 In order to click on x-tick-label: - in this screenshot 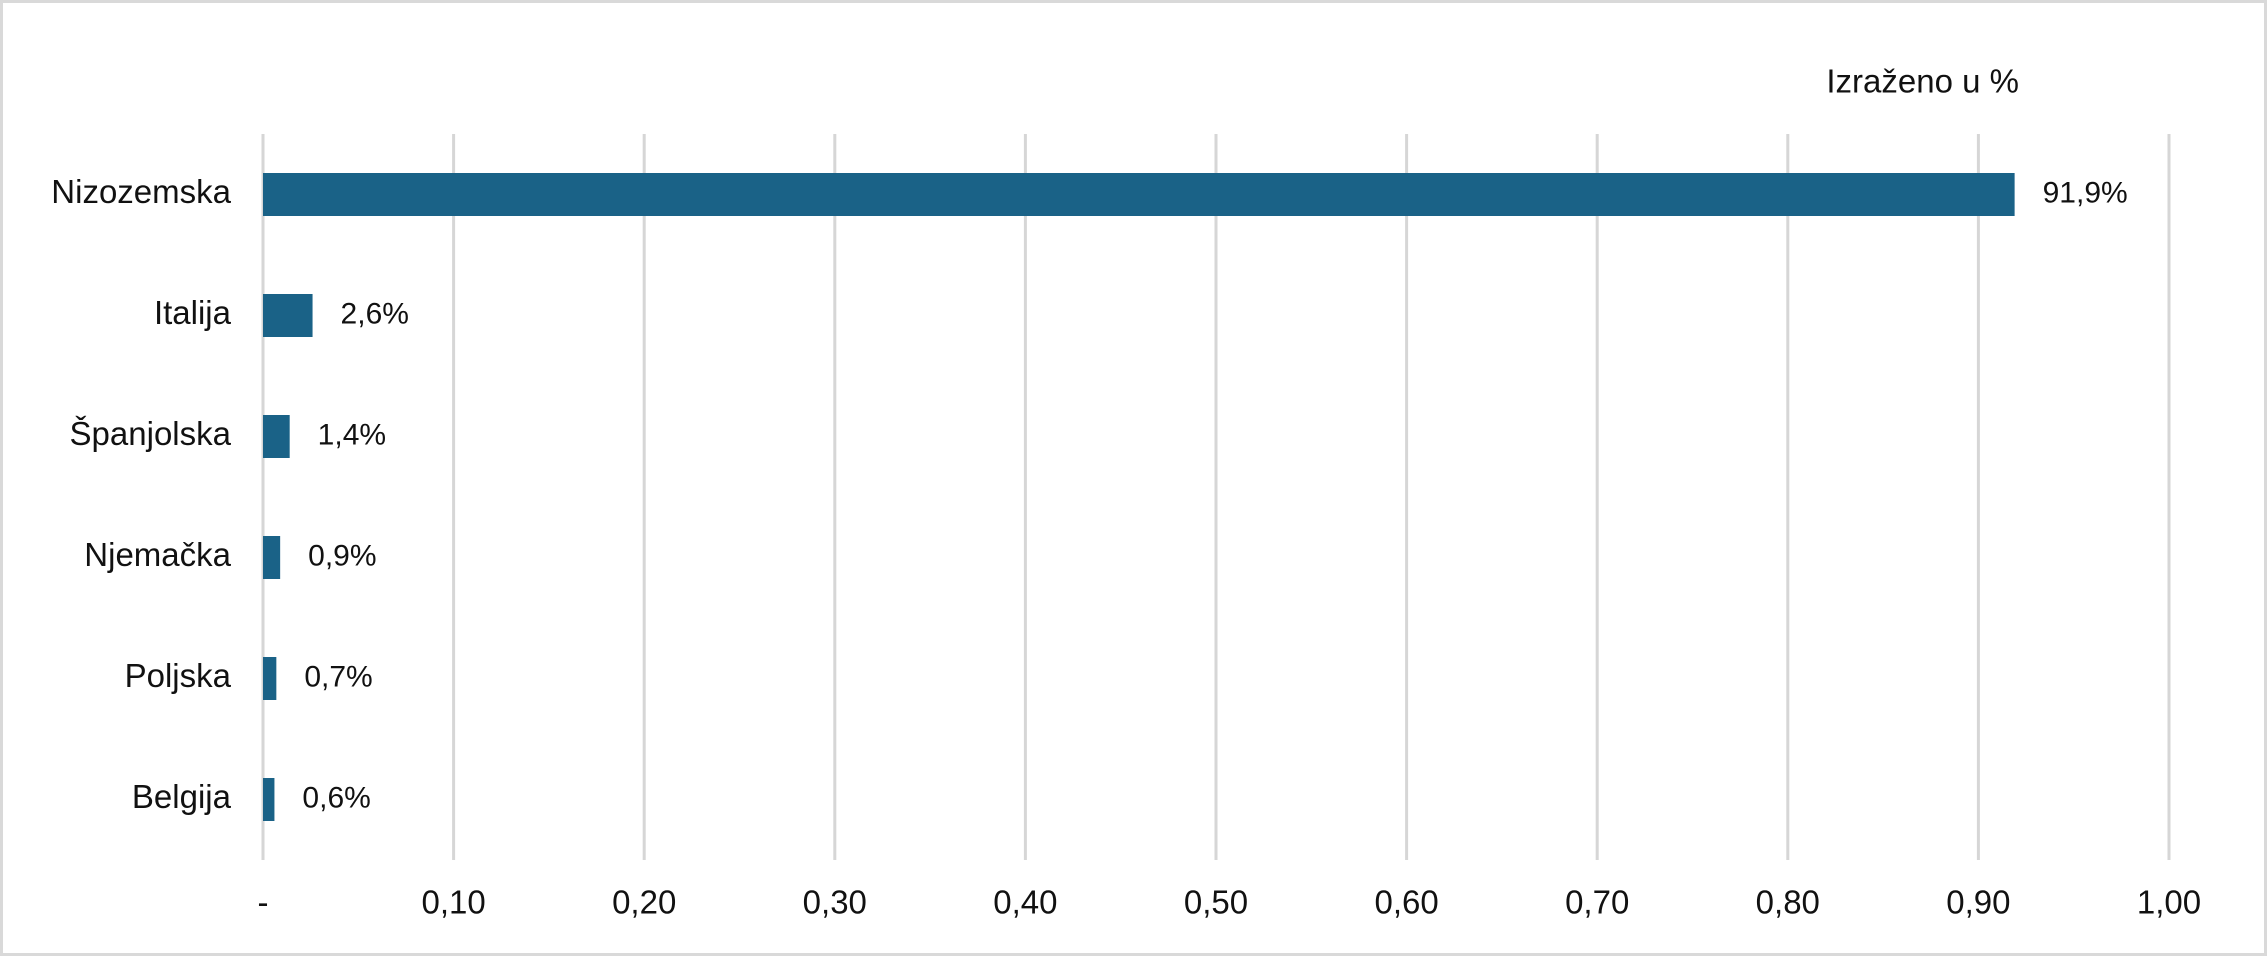, I will do `click(263, 902)`.